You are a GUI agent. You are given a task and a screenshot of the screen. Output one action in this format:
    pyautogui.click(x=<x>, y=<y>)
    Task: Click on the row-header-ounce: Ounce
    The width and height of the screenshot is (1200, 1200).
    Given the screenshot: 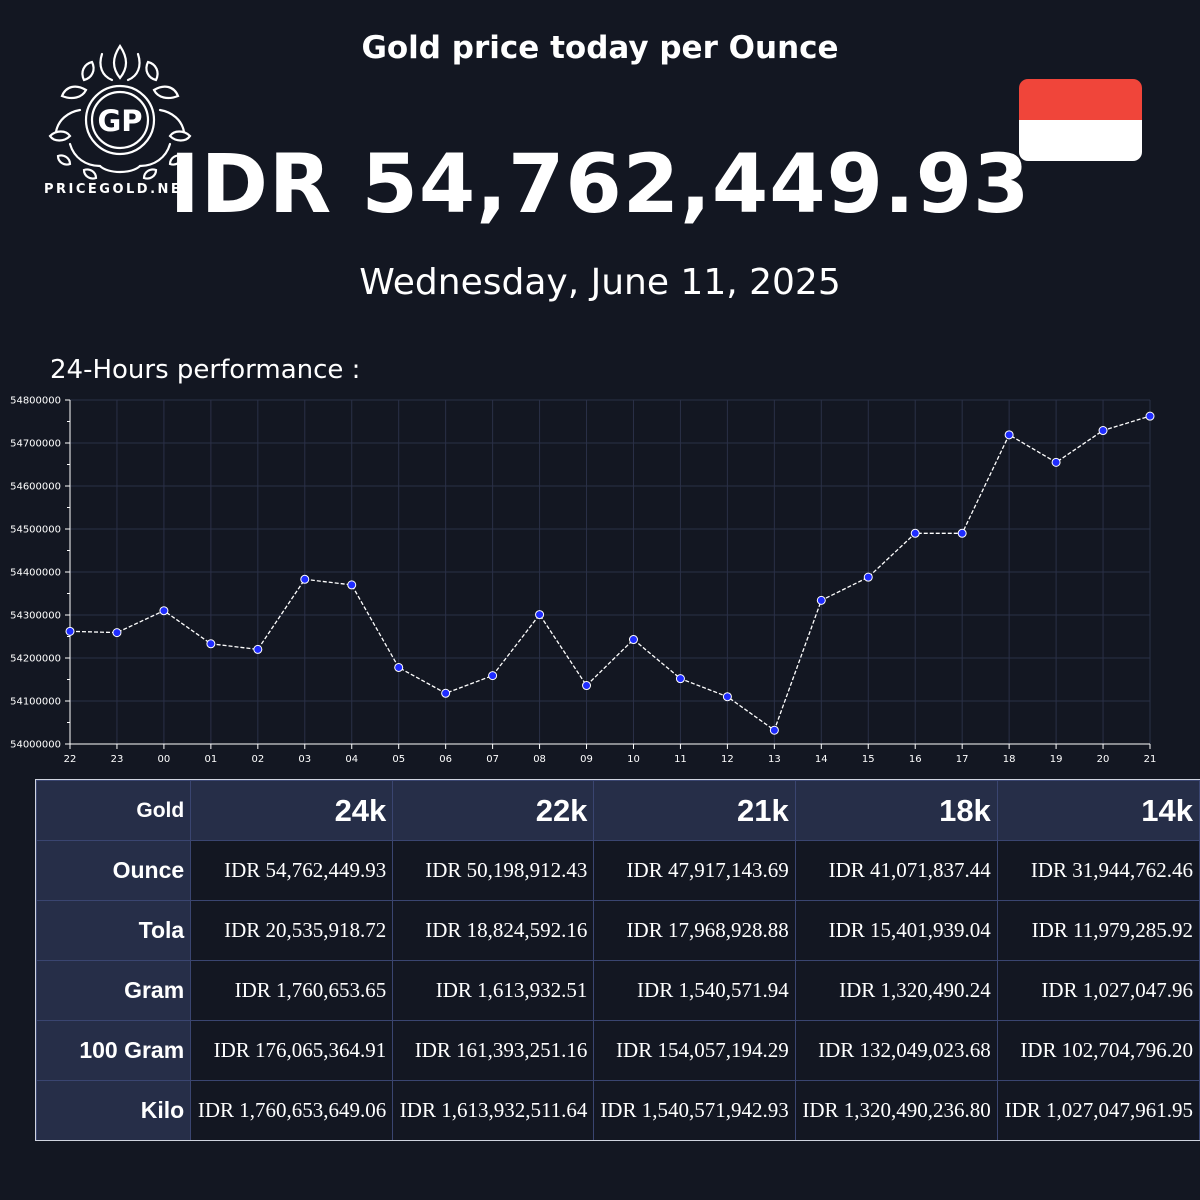 What is the action you would take?
    pyautogui.click(x=113, y=870)
    